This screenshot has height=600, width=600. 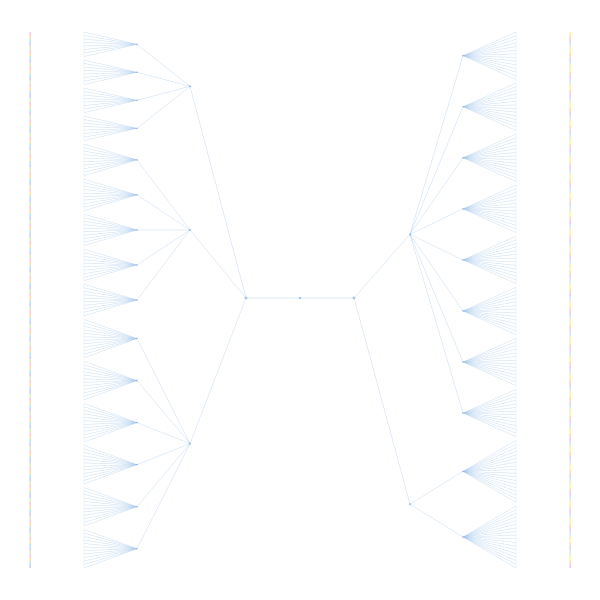 I want to click on left-group-node, so click(x=190, y=230).